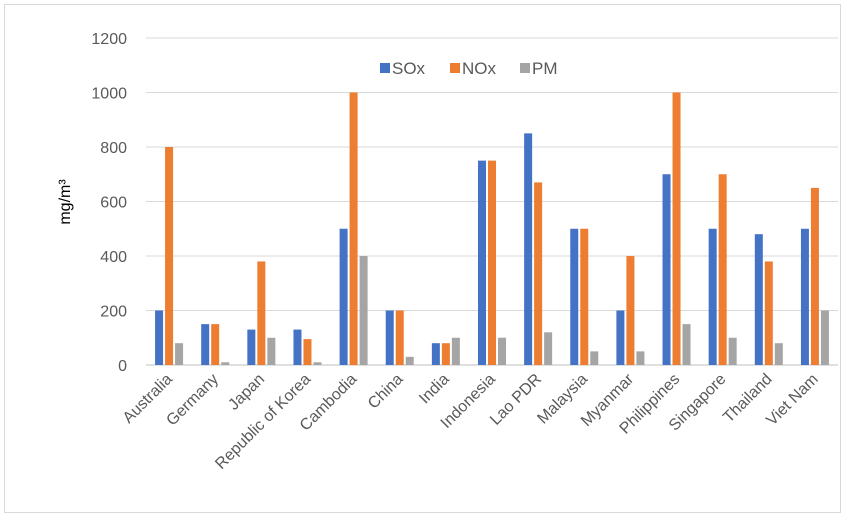 Image resolution: width=847 pixels, height=518 pixels. What do you see at coordinates (122, 366) in the screenshot?
I see `y-tick-label: 0` at bounding box center [122, 366].